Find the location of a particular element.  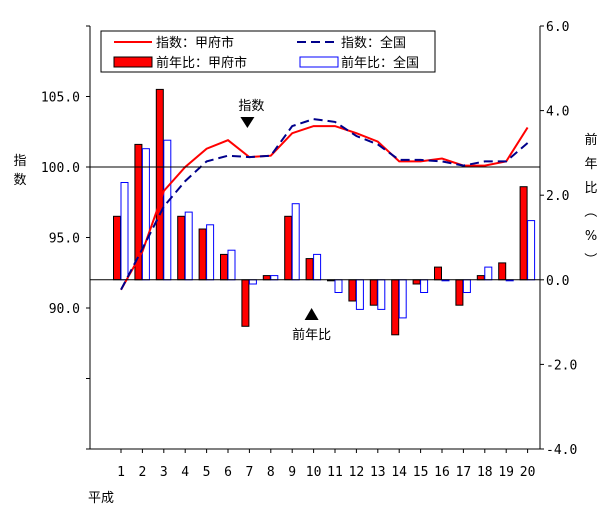

x-tick-label: 19 is located at coordinates (506, 472).